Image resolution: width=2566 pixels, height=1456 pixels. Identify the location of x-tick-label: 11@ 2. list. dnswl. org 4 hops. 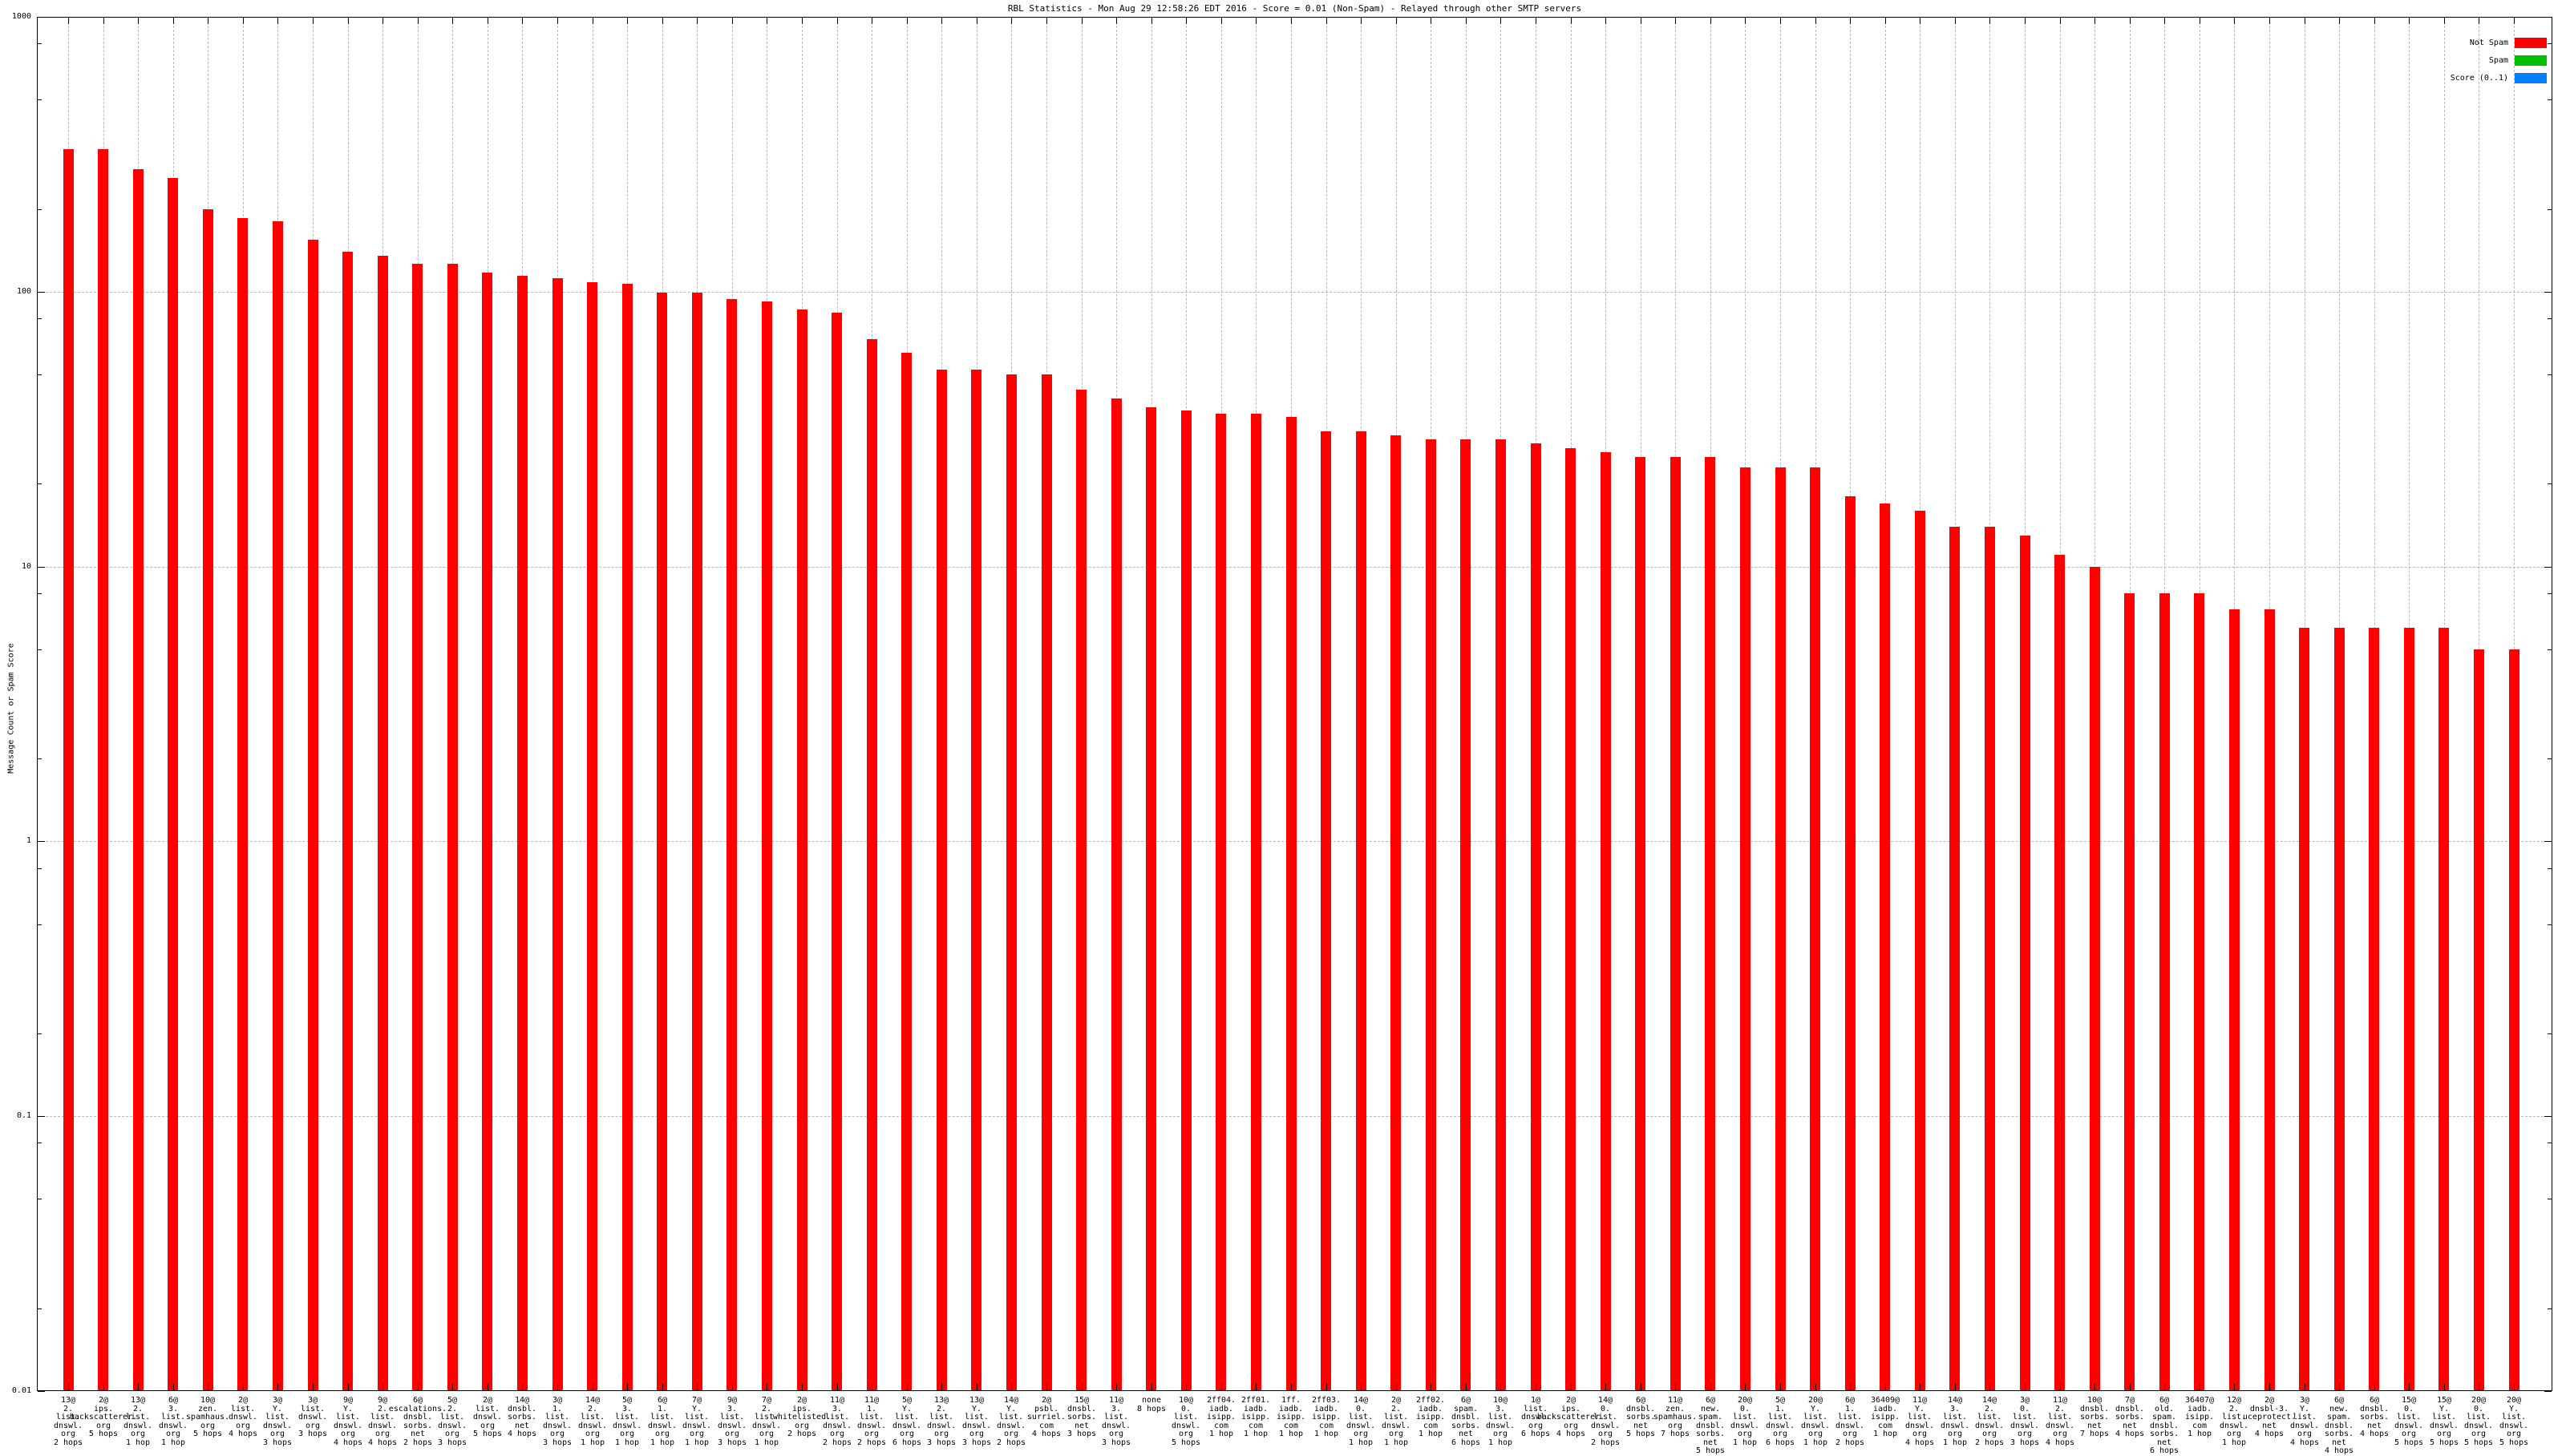
(2060, 1421).